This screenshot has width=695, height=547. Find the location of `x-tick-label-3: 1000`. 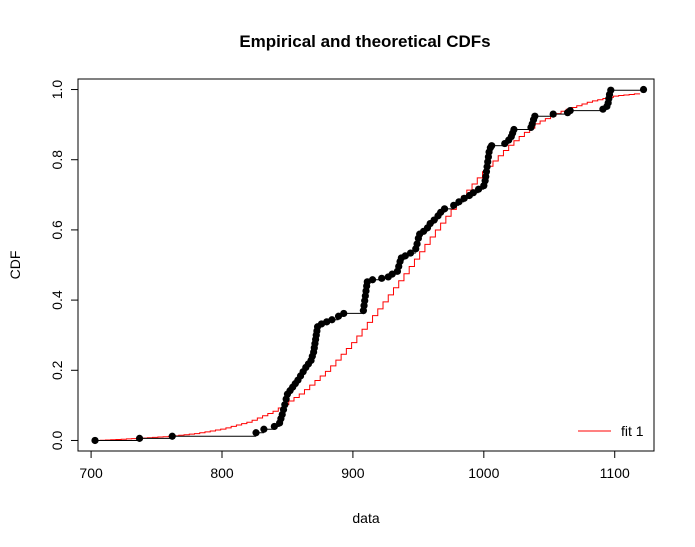

x-tick-label-3: 1000 is located at coordinates (483, 473).